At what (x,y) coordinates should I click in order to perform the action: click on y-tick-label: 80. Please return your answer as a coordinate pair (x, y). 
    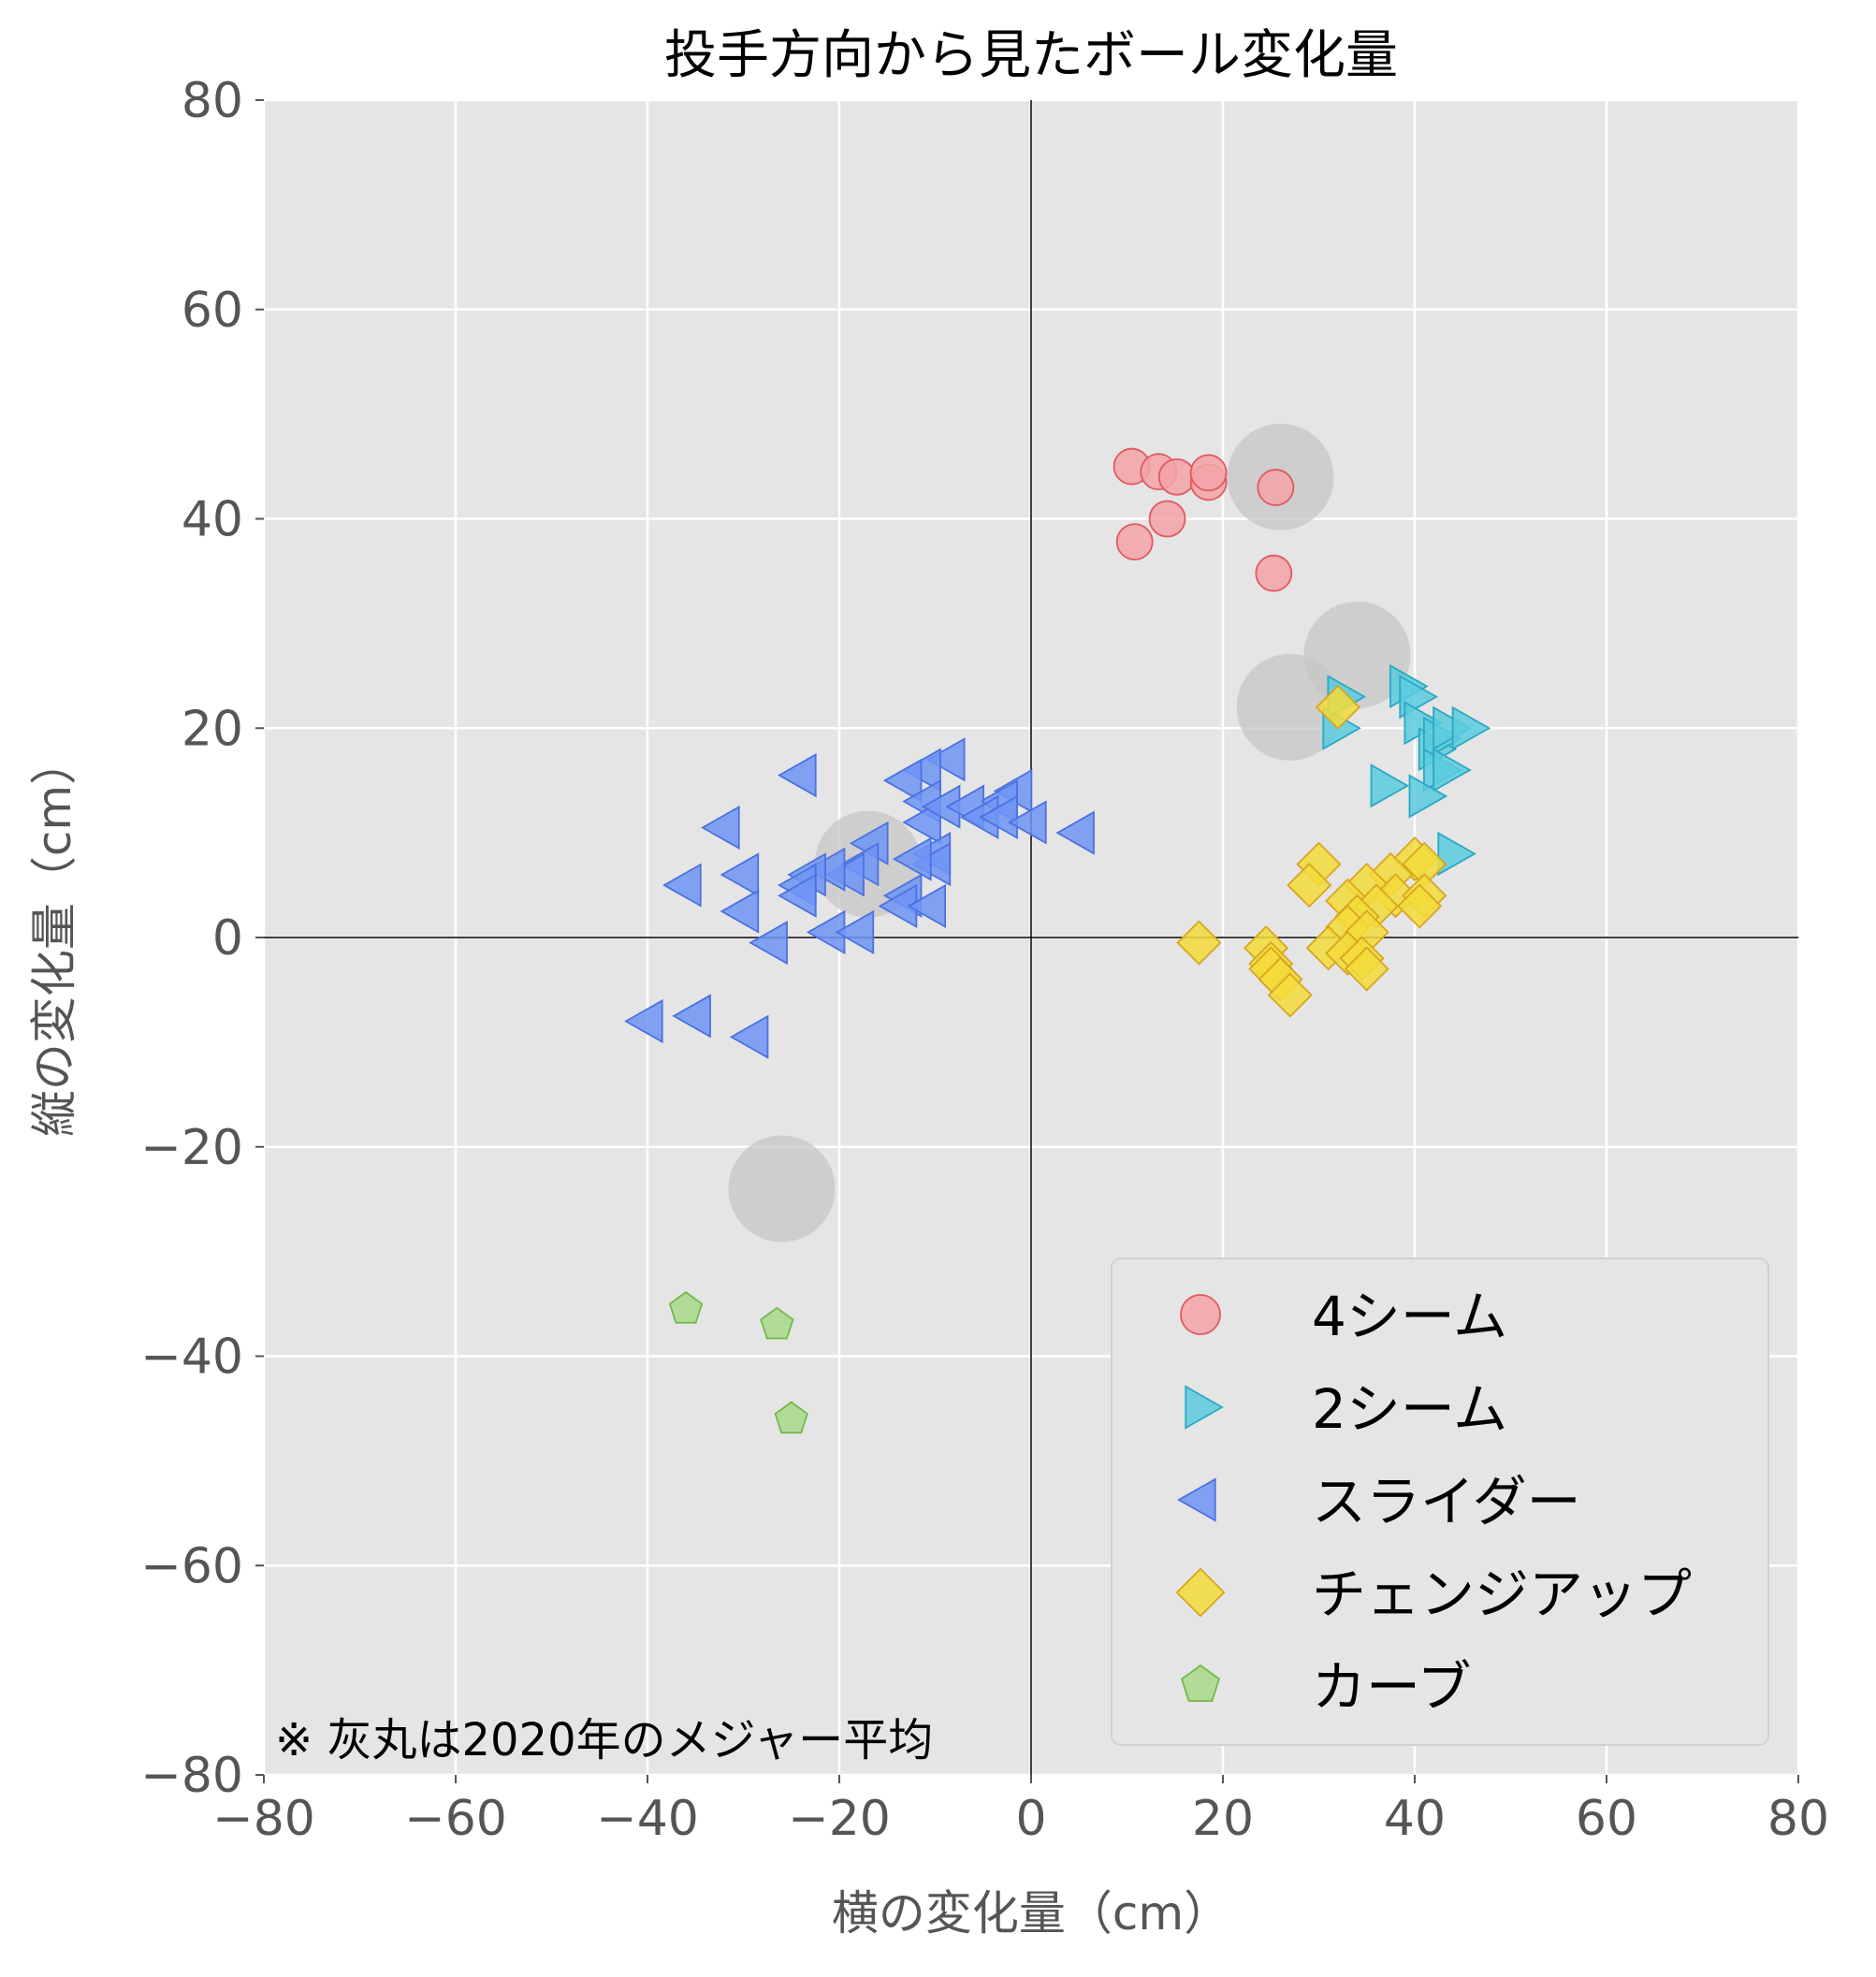
    Looking at the image, I should click on (212, 101).